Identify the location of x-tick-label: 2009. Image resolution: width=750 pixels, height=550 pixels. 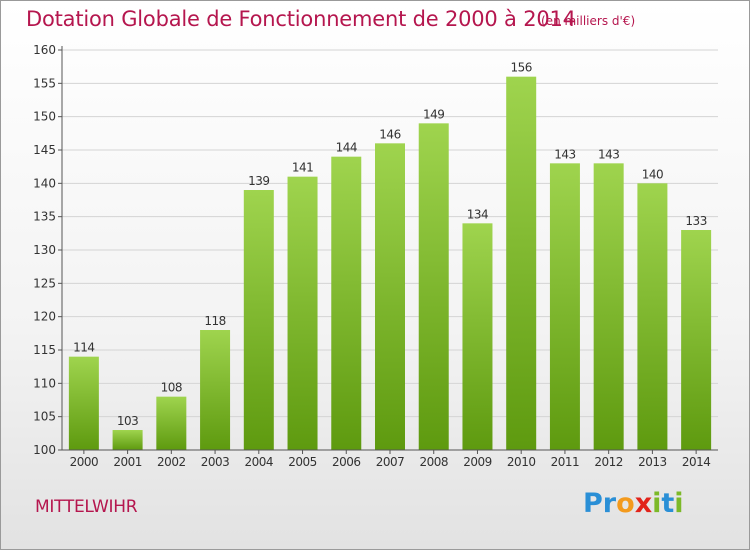
(477, 462).